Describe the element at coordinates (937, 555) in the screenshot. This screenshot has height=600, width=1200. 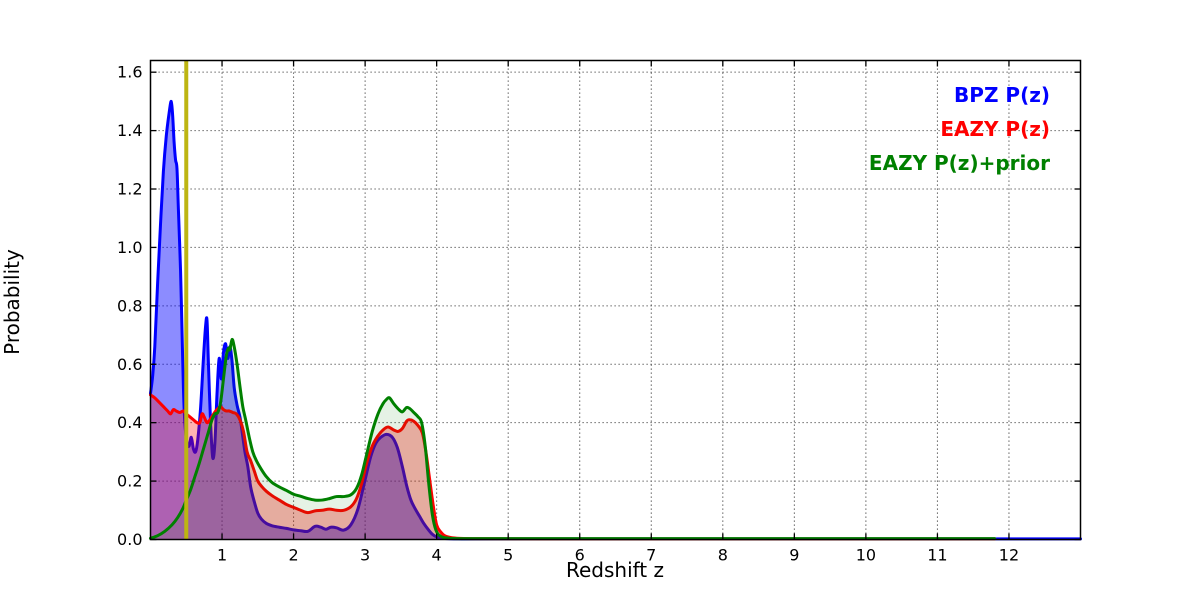
I see `x-tick-label: 11` at that location.